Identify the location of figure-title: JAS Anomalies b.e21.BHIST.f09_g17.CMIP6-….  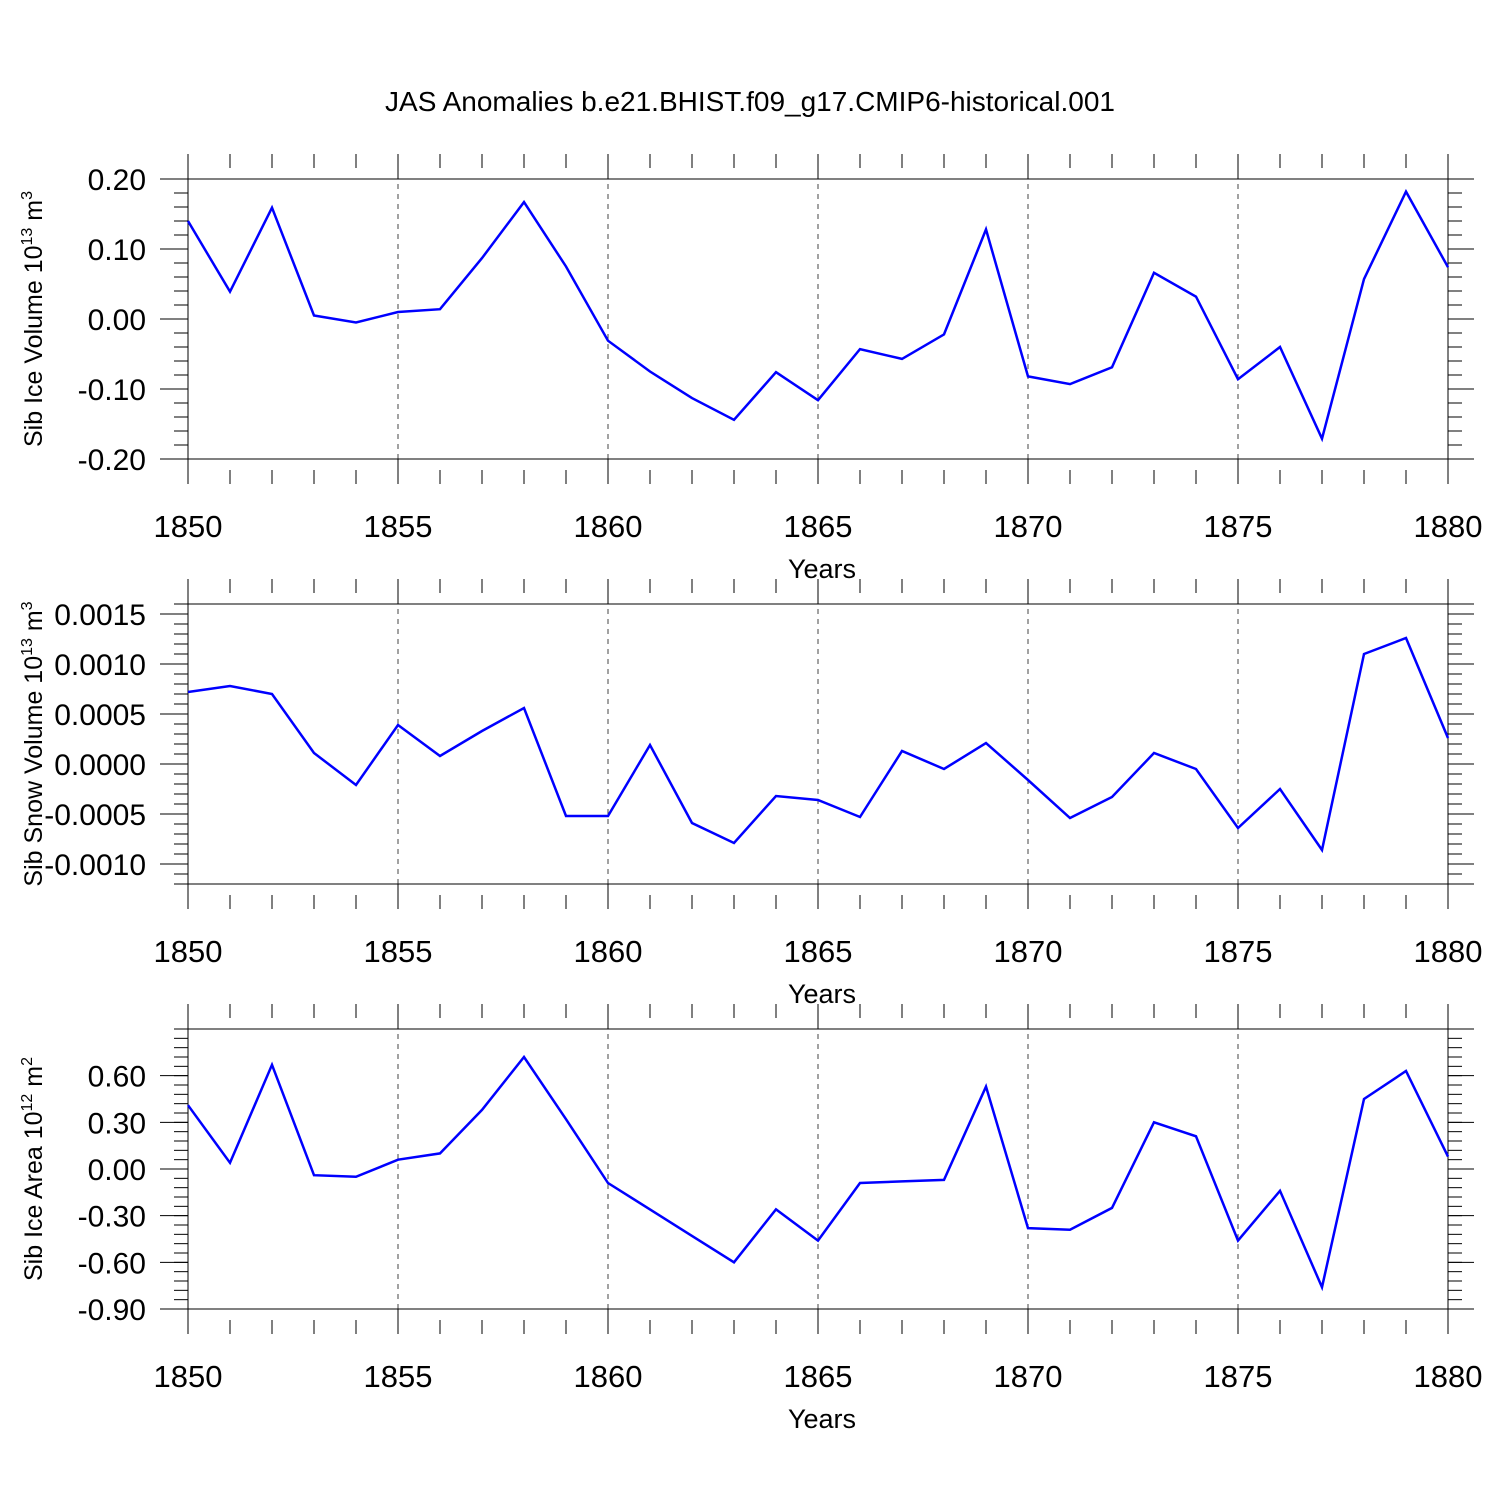
(750, 101).